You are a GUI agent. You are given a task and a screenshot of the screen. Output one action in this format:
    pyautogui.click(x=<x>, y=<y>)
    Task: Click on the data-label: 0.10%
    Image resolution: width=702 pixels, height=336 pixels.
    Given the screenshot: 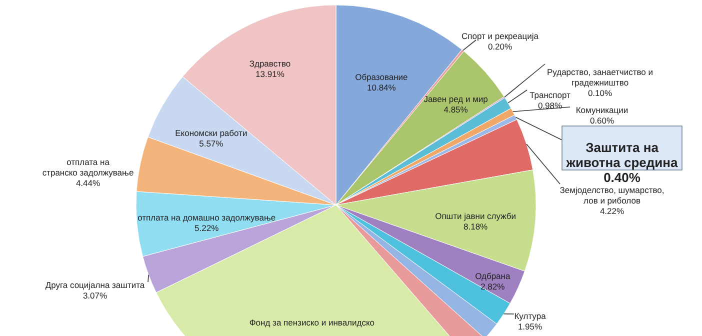 What is the action you would take?
    pyautogui.click(x=600, y=93)
    